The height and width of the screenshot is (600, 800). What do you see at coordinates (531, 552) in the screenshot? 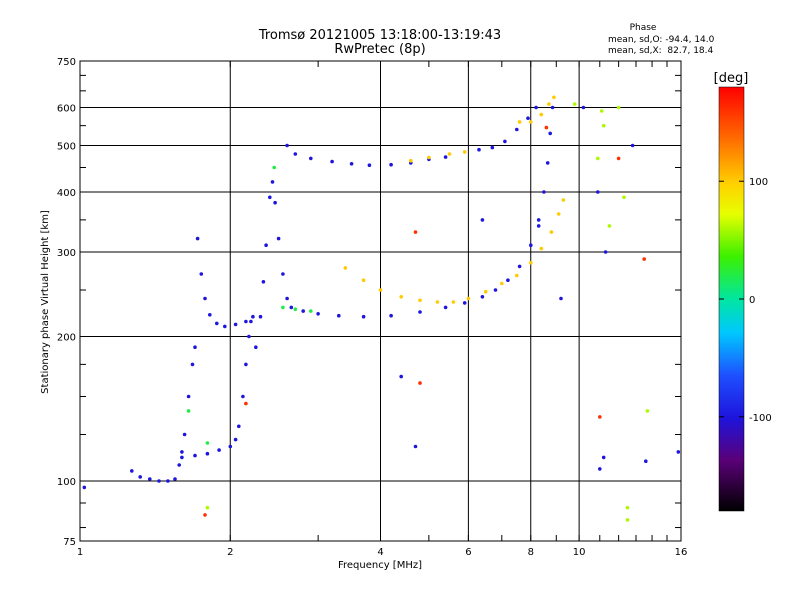
I see `x-tick-label: 8` at bounding box center [531, 552].